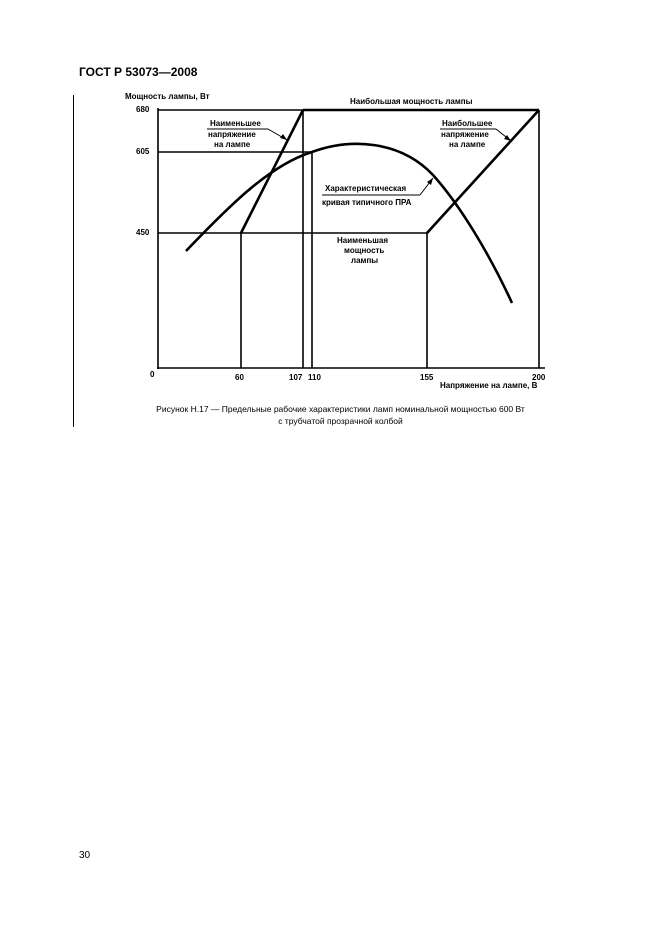 This screenshot has height=936, width=661. Describe the element at coordinates (143, 232) in the screenshot. I see `y-tick-450: 450` at that location.